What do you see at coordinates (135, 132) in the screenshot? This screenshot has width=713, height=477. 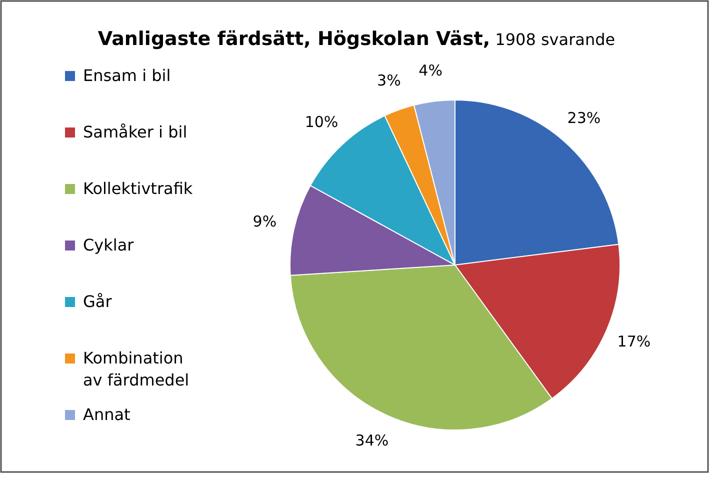 I see `legend-label: Samåker i bil` at bounding box center [135, 132].